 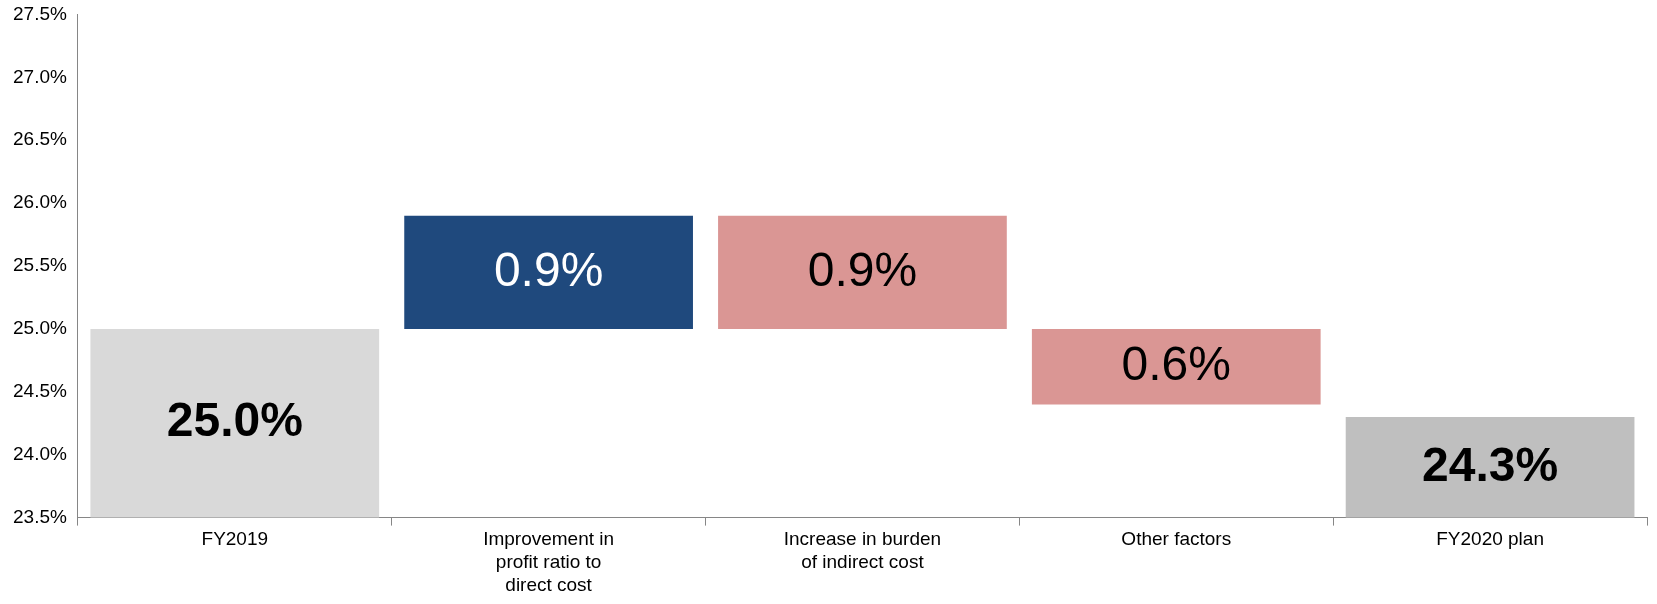 I want to click on x-tick-label: Increase in burden of indirect cost, so click(x=862, y=550).